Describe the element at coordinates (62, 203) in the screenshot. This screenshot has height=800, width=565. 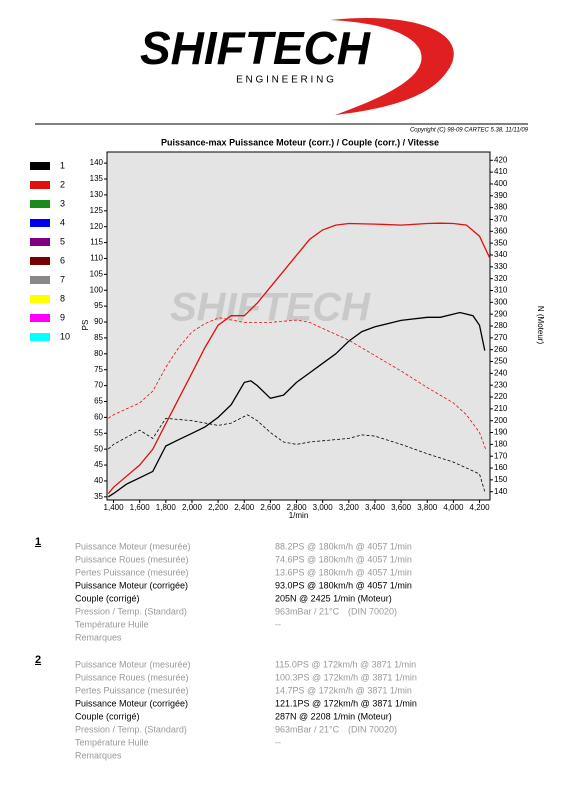
I see `legend-label: 3` at that location.